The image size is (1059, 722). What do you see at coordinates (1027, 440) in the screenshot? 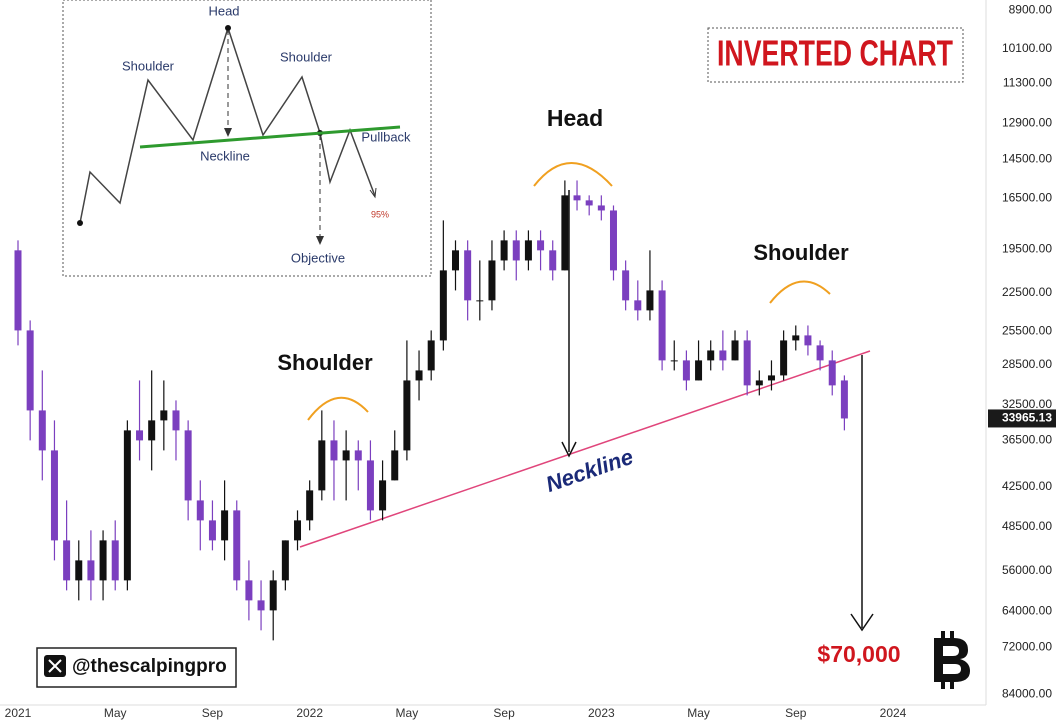
I see `y-tick-label: 36500.00` at bounding box center [1027, 440].